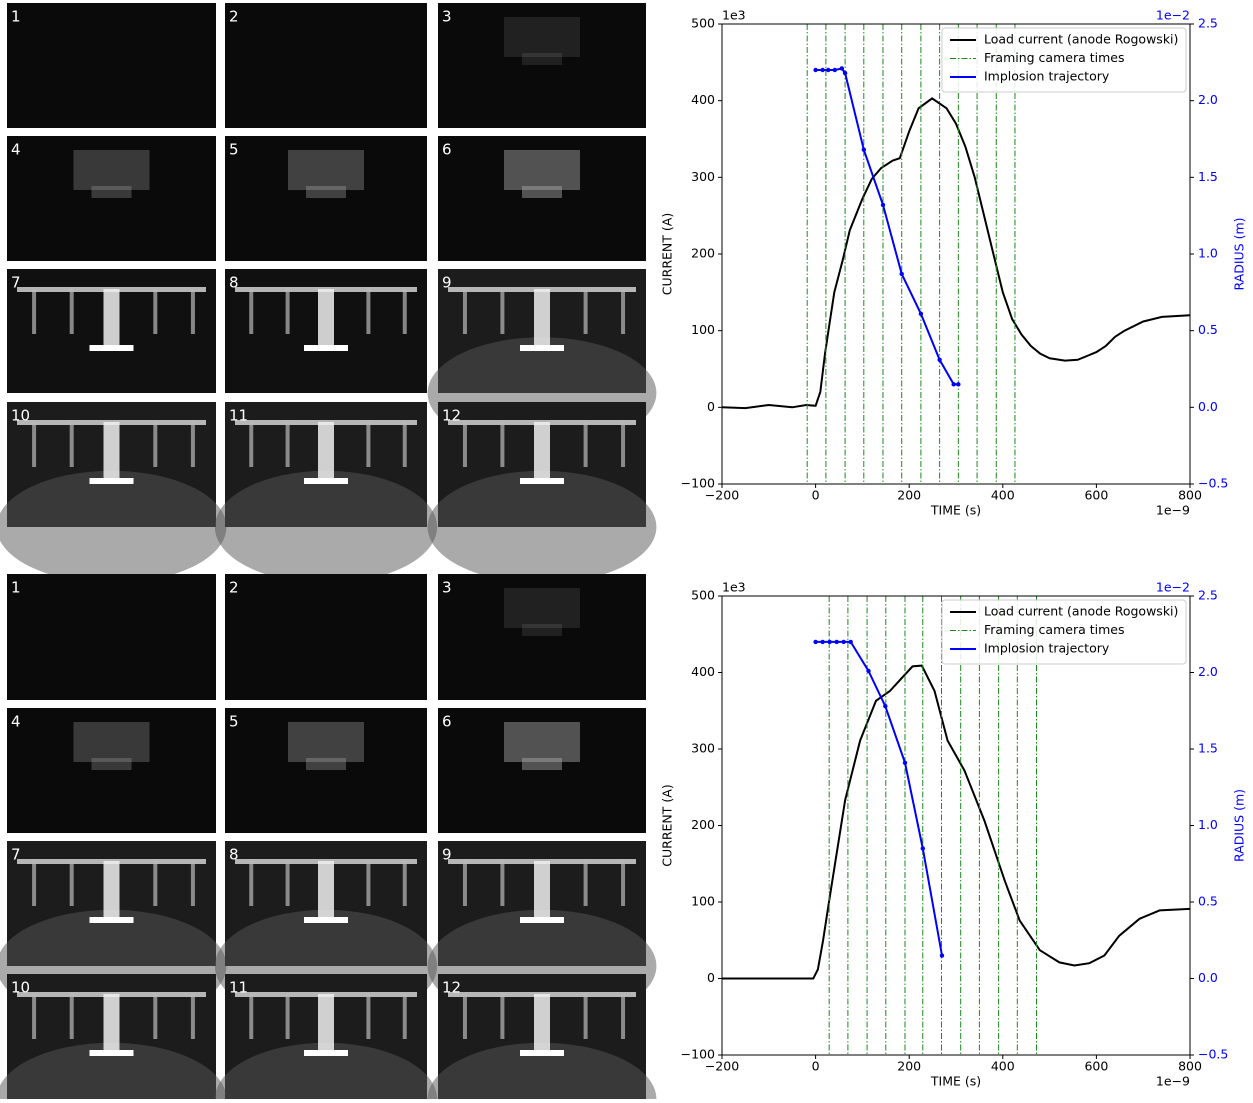 This screenshot has width=1253, height=1103. I want to click on camera-frame: 1, so click(111, 637).